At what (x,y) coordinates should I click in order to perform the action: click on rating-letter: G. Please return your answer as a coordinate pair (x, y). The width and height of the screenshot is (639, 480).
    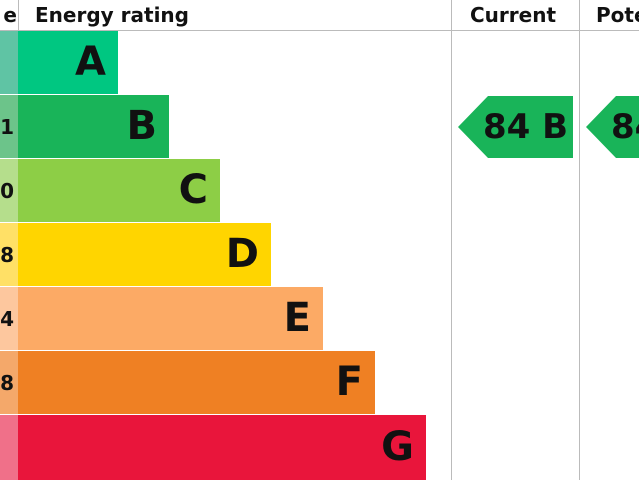
    Looking at the image, I should click on (397, 447).